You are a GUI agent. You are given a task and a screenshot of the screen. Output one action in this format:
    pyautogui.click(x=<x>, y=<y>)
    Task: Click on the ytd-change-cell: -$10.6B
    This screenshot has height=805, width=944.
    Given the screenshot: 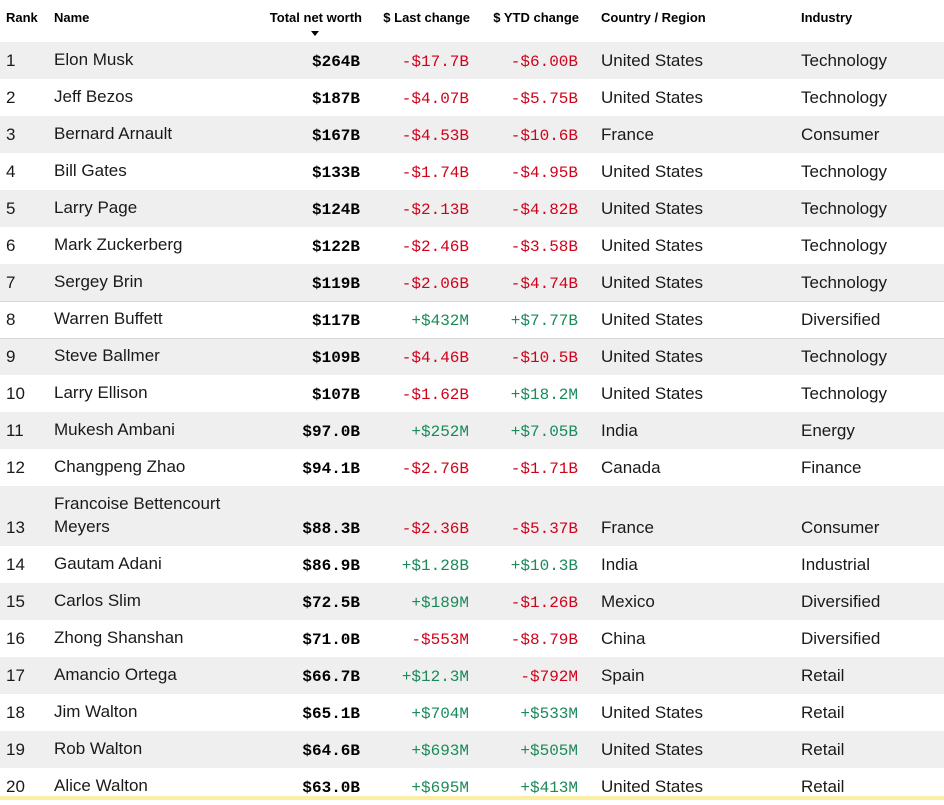 What is the action you would take?
    pyautogui.click(x=544, y=136)
    